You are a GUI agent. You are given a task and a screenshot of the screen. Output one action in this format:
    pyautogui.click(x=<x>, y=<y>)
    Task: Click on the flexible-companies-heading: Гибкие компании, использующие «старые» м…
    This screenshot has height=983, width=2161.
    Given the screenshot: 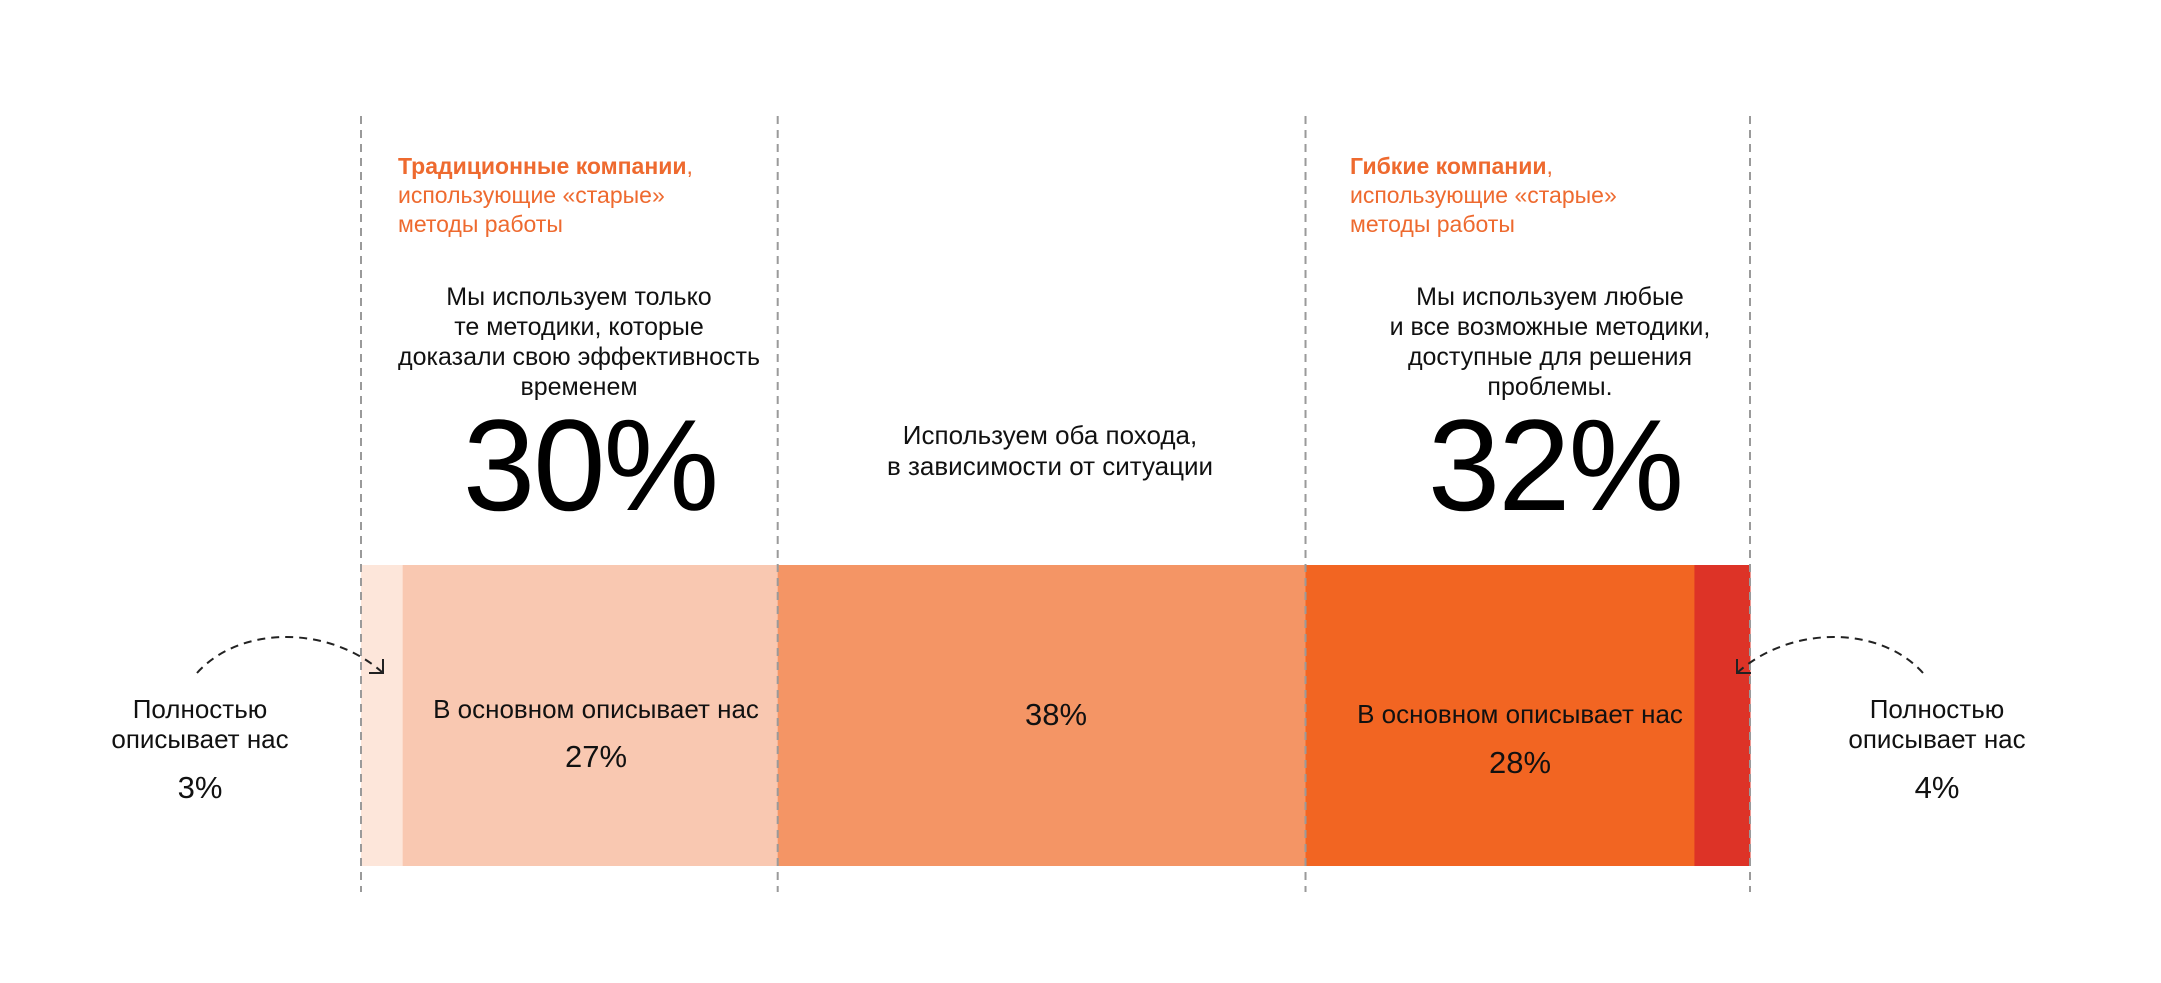 What is the action you would take?
    pyautogui.click(x=1530, y=195)
    